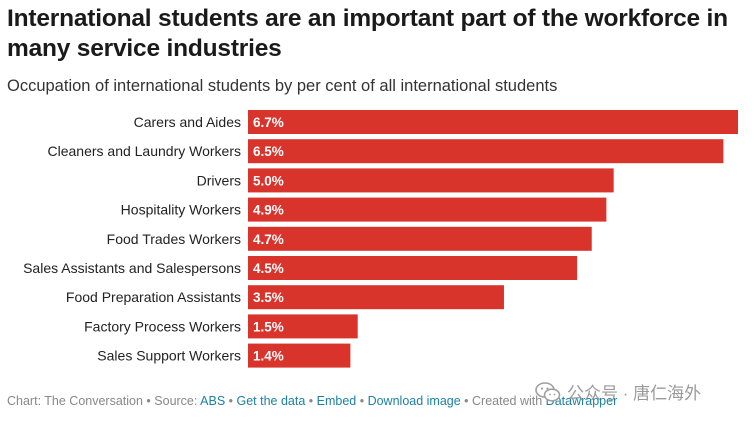  What do you see at coordinates (169, 356) in the screenshot?
I see `category-label-sales-support-workers: Sales Support Workers` at bounding box center [169, 356].